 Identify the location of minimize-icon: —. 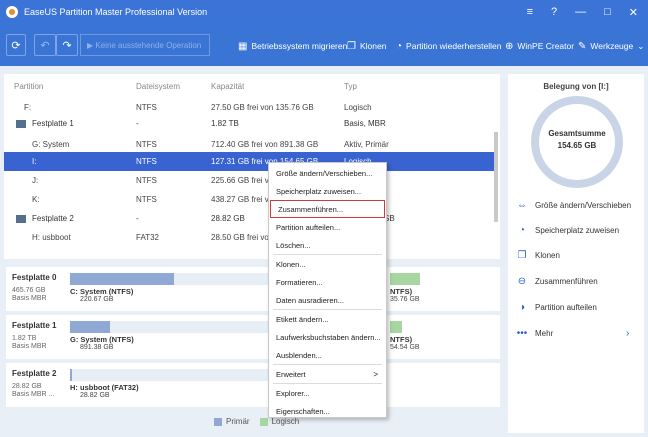
(581, 12).